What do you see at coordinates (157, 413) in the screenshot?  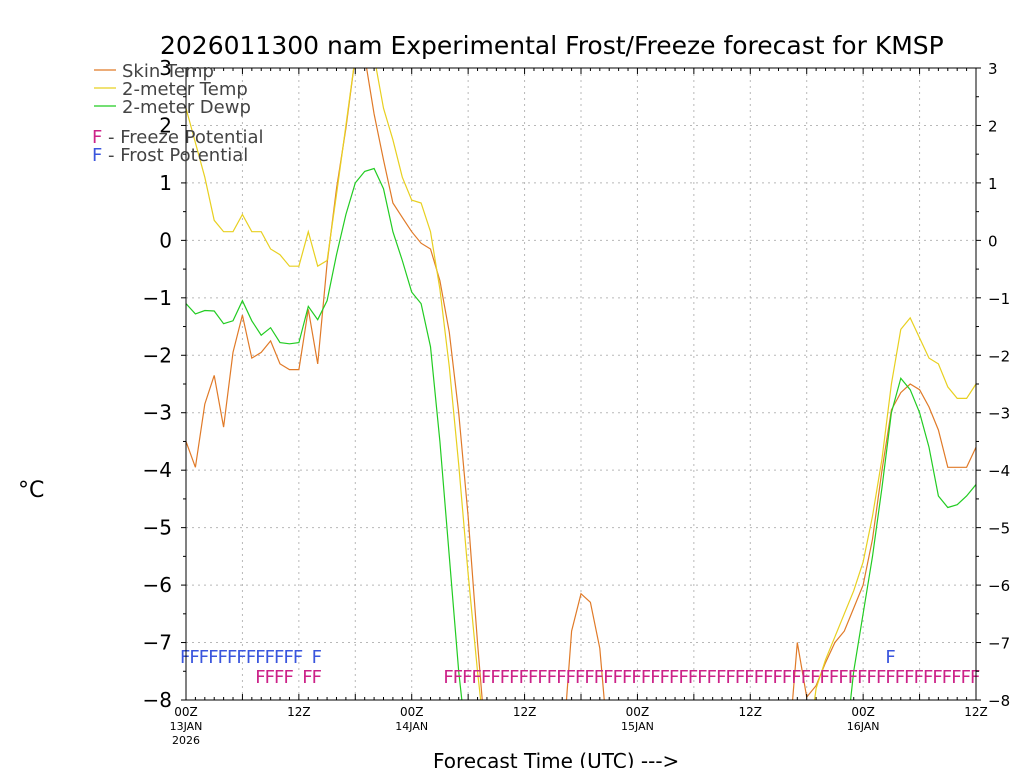 I see `y-tick-label-left: −3` at bounding box center [157, 413].